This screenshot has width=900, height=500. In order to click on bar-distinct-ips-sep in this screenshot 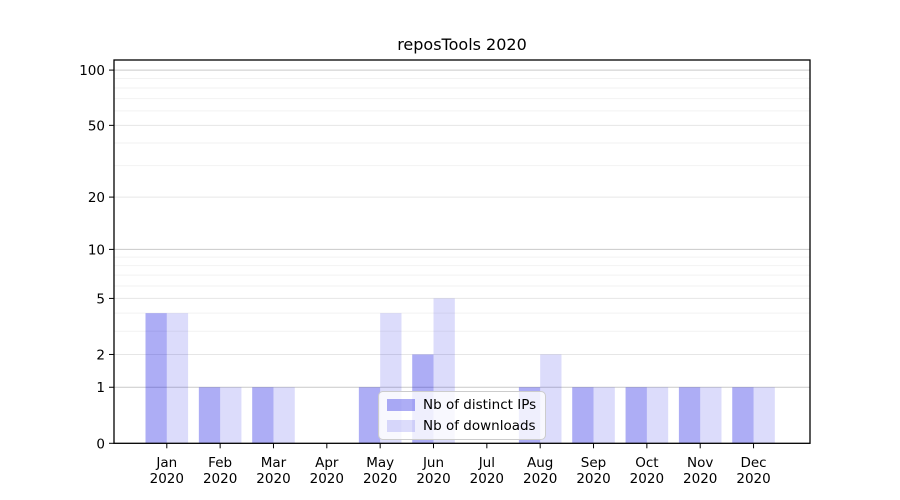, I will do `click(583, 415)`.